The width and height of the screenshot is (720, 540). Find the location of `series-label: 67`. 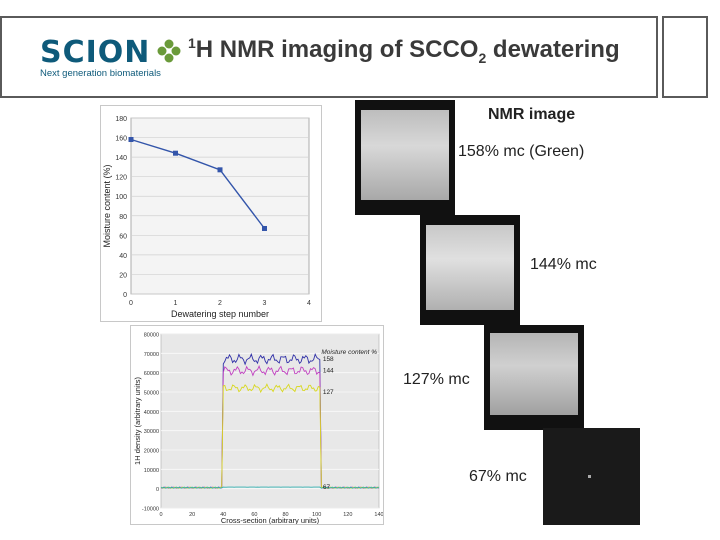

series-label: 67 is located at coordinates (327, 487).